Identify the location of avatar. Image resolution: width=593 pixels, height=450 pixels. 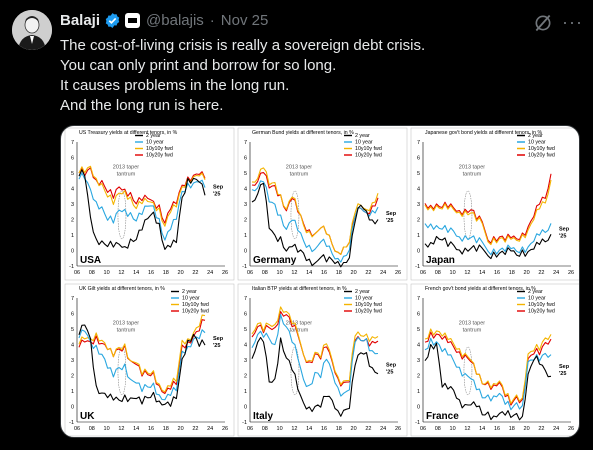
(32, 30).